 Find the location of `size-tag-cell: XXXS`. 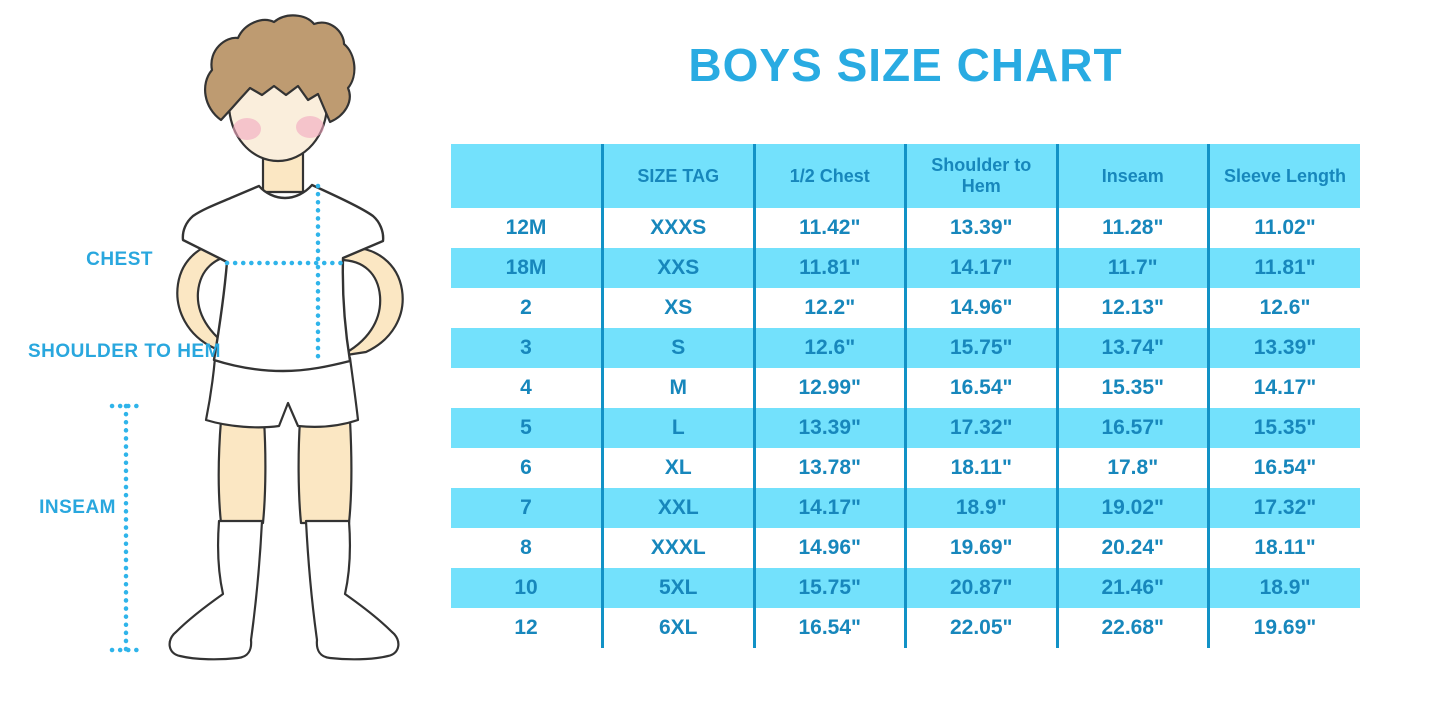

size-tag-cell: XXXS is located at coordinates (677, 228).